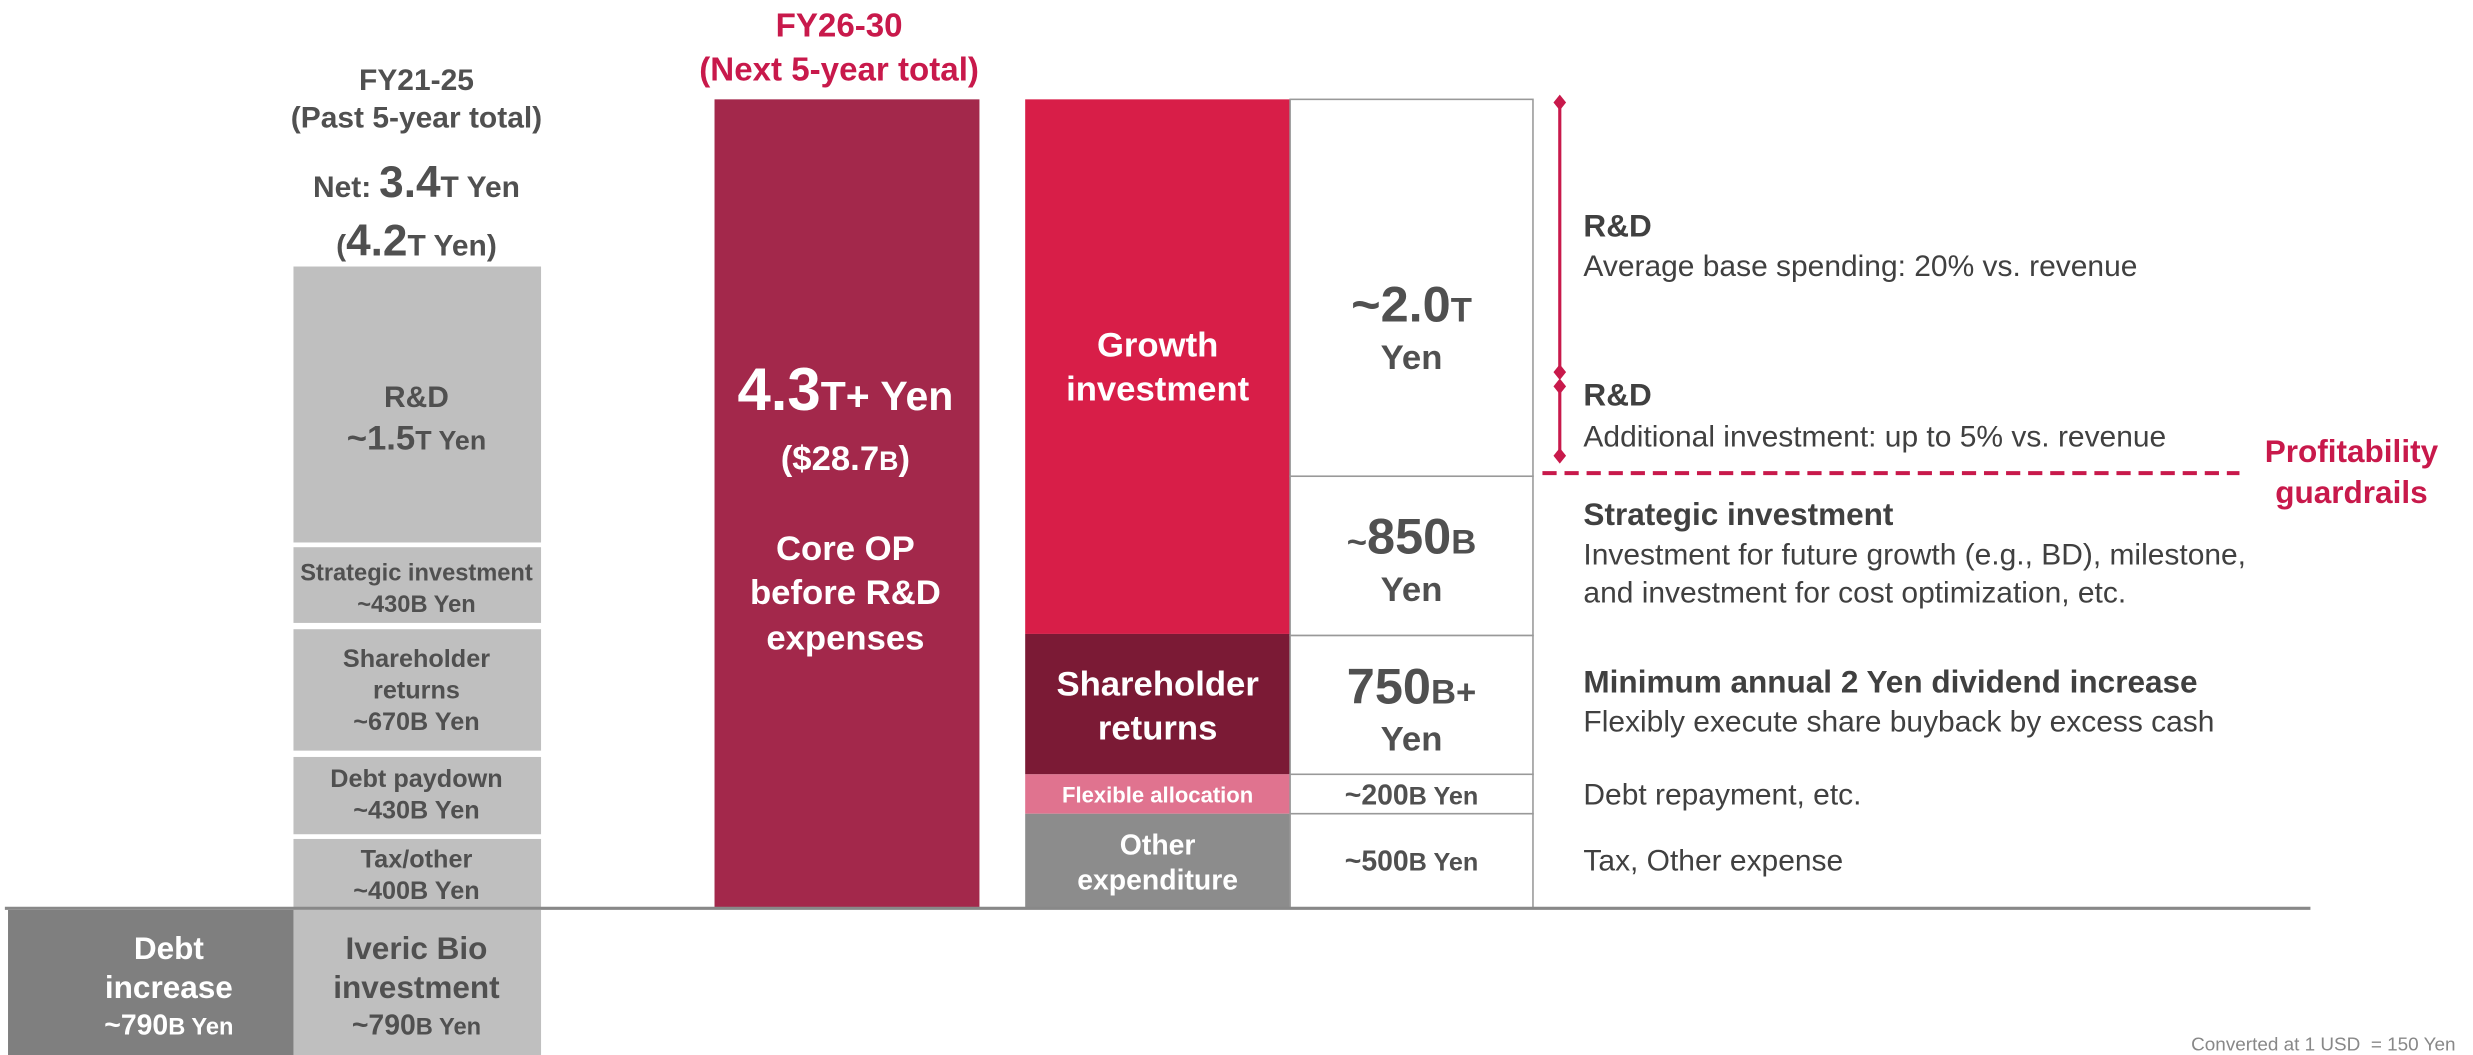 The width and height of the screenshot is (2473, 1055). I want to click on label: Growth, so click(1157, 345).